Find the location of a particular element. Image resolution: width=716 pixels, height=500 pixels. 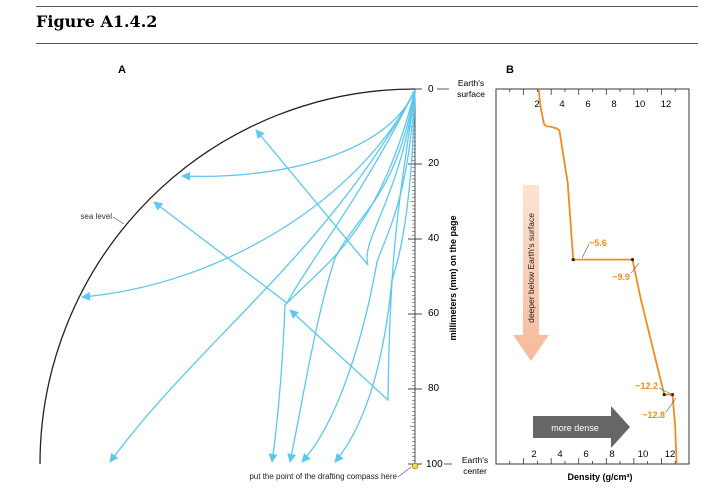

top-rule is located at coordinates (367, 6).